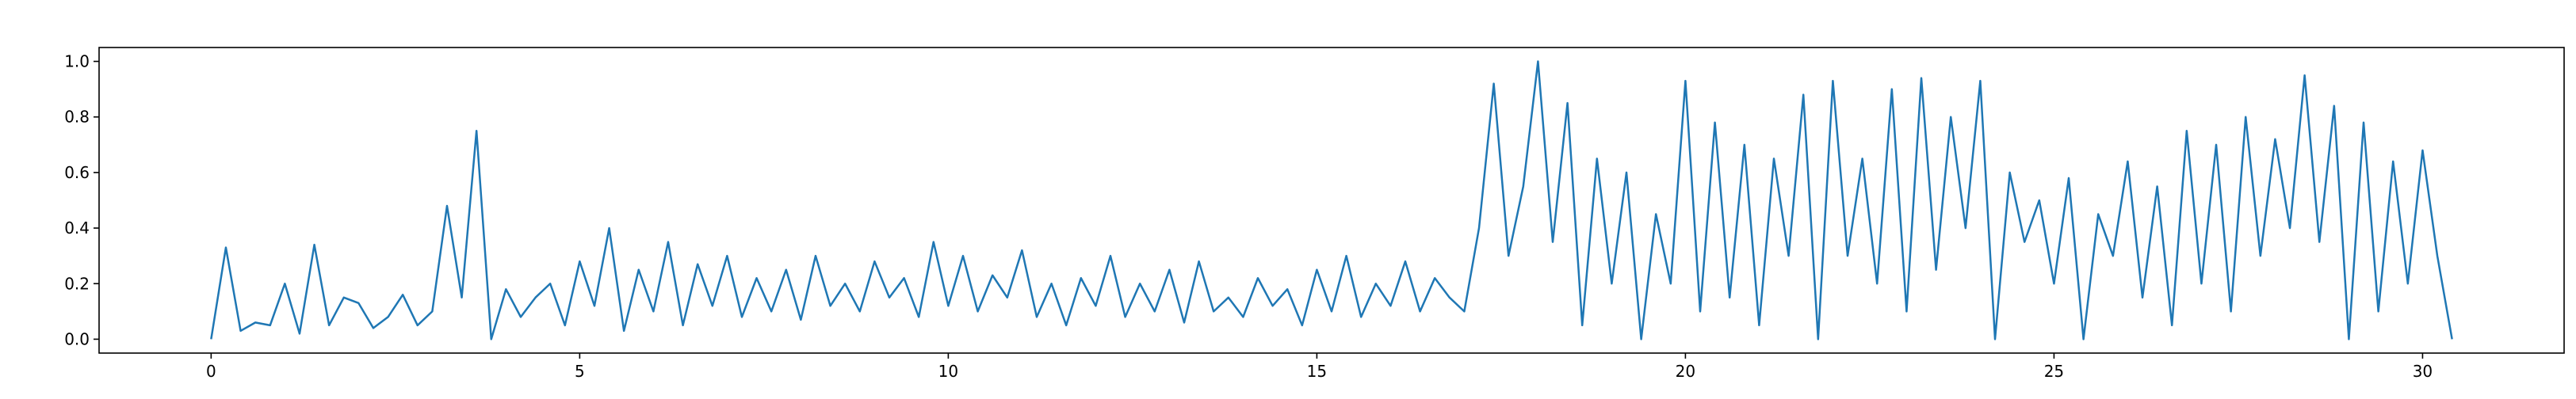 This screenshot has width=2576, height=399. What do you see at coordinates (77, 283) in the screenshot?
I see `y-tick-label: 0.2` at bounding box center [77, 283].